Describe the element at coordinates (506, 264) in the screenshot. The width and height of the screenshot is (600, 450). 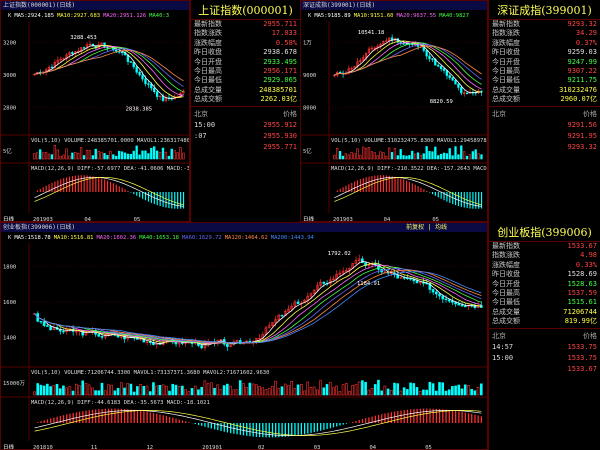
I see `quote-label: 涨跌幅度` at that location.